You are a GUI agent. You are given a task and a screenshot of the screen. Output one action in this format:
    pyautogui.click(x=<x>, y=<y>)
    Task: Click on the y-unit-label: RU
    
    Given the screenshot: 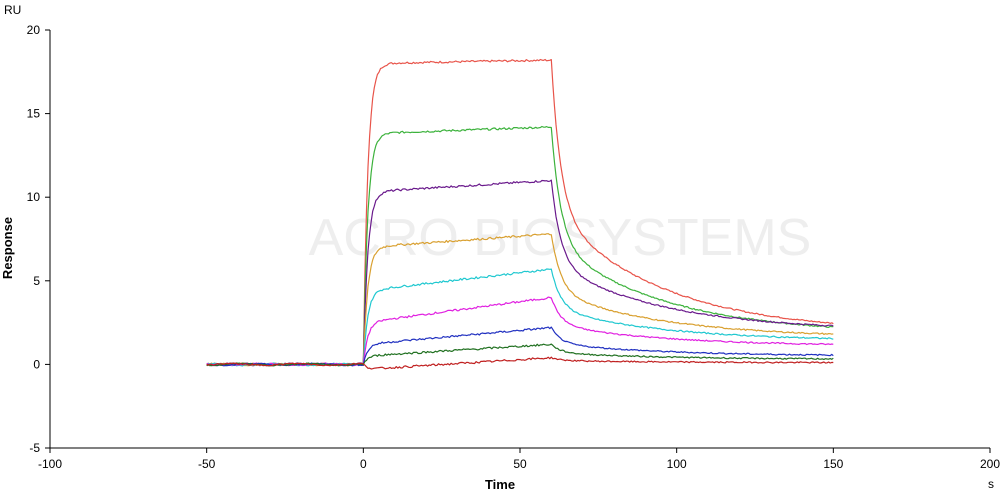 What is the action you would take?
    pyautogui.click(x=12, y=10)
    